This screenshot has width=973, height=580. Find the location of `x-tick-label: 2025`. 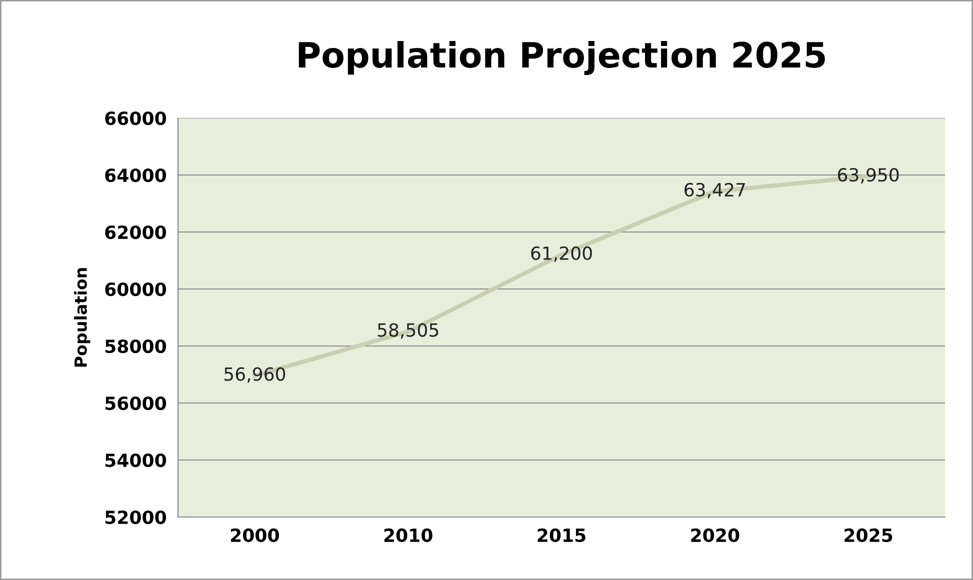

x-tick-label: 2025 is located at coordinates (868, 535).